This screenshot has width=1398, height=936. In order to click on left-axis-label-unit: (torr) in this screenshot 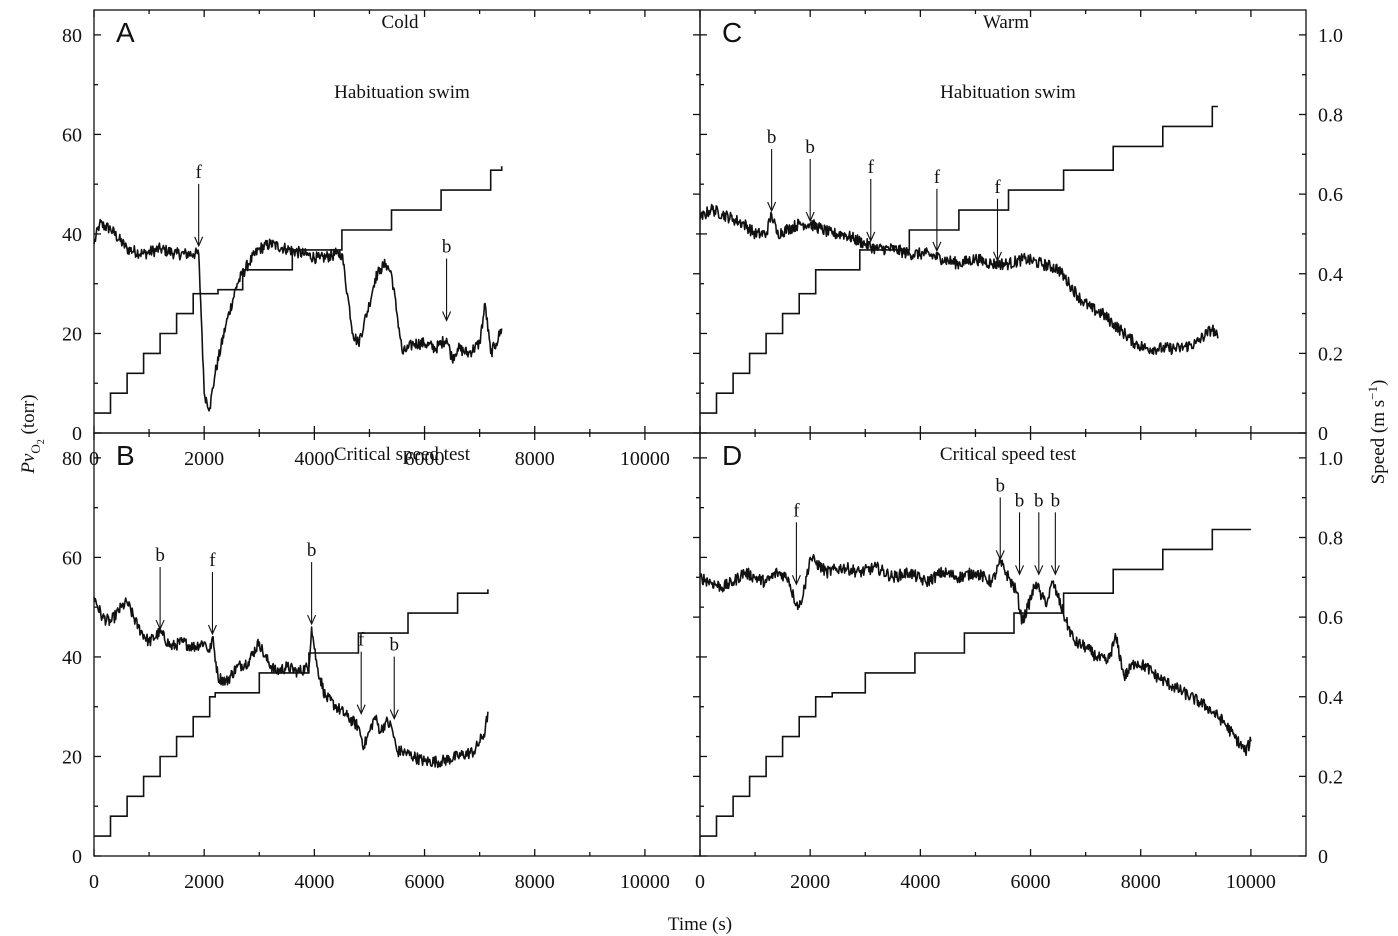, I will do `click(28, 416)`.